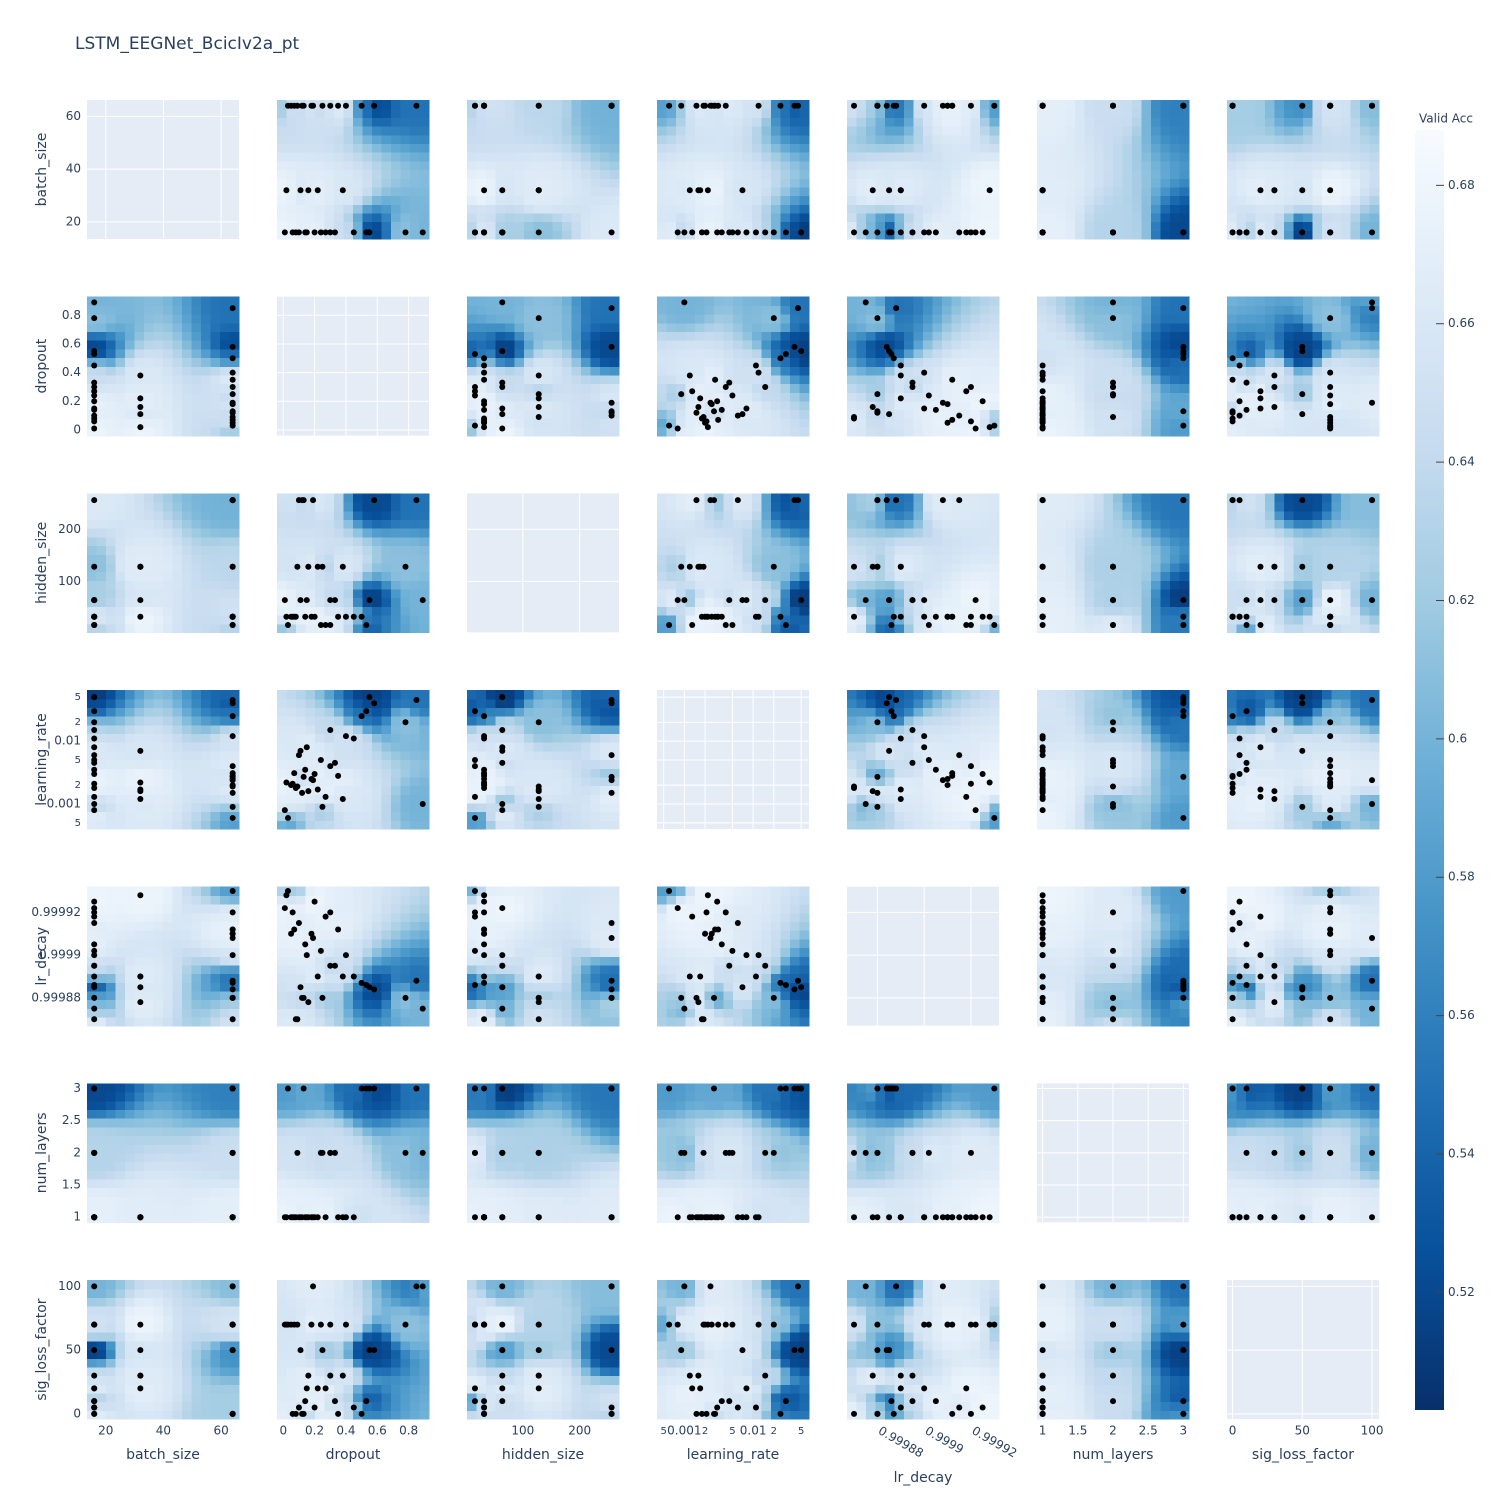 Image resolution: width=1500 pixels, height=1504 pixels. What do you see at coordinates (1113, 170) in the screenshot?
I see `subplot` at bounding box center [1113, 170].